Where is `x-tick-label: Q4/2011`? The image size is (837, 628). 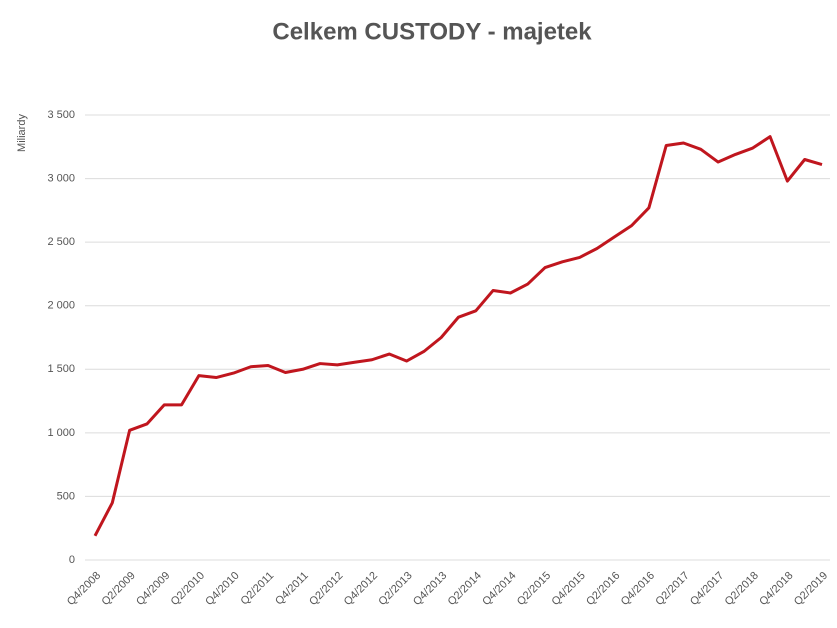 x-tick-label: Q4/2011 is located at coordinates (292, 589).